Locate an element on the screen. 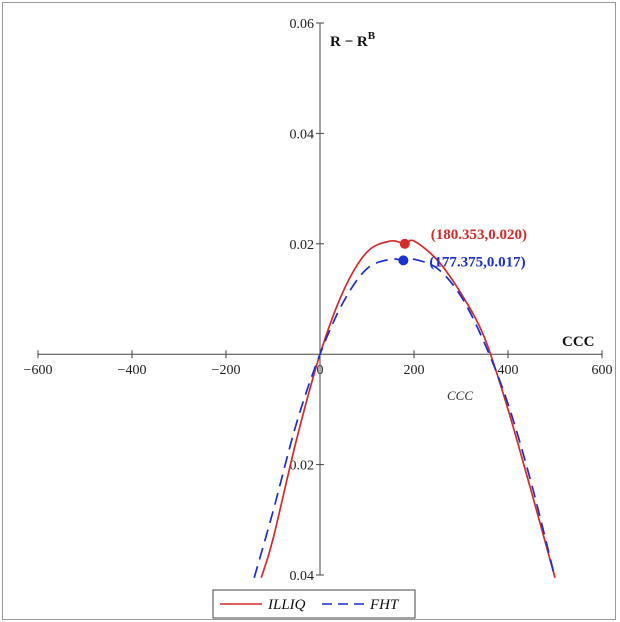 The width and height of the screenshot is (620, 622). annotations-layer: (180.353,0.020) (177.375,0.017) is located at coordinates (462, 248).